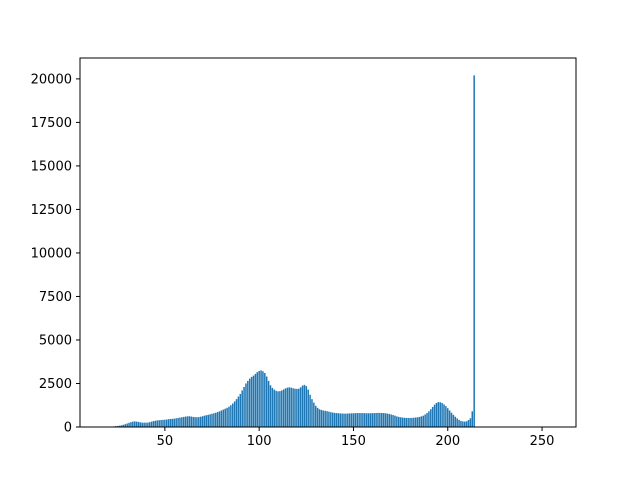 Image resolution: width=640 pixels, height=480 pixels. Describe the element at coordinates (542, 441) in the screenshot. I see `x-tick-label: 250` at that location.